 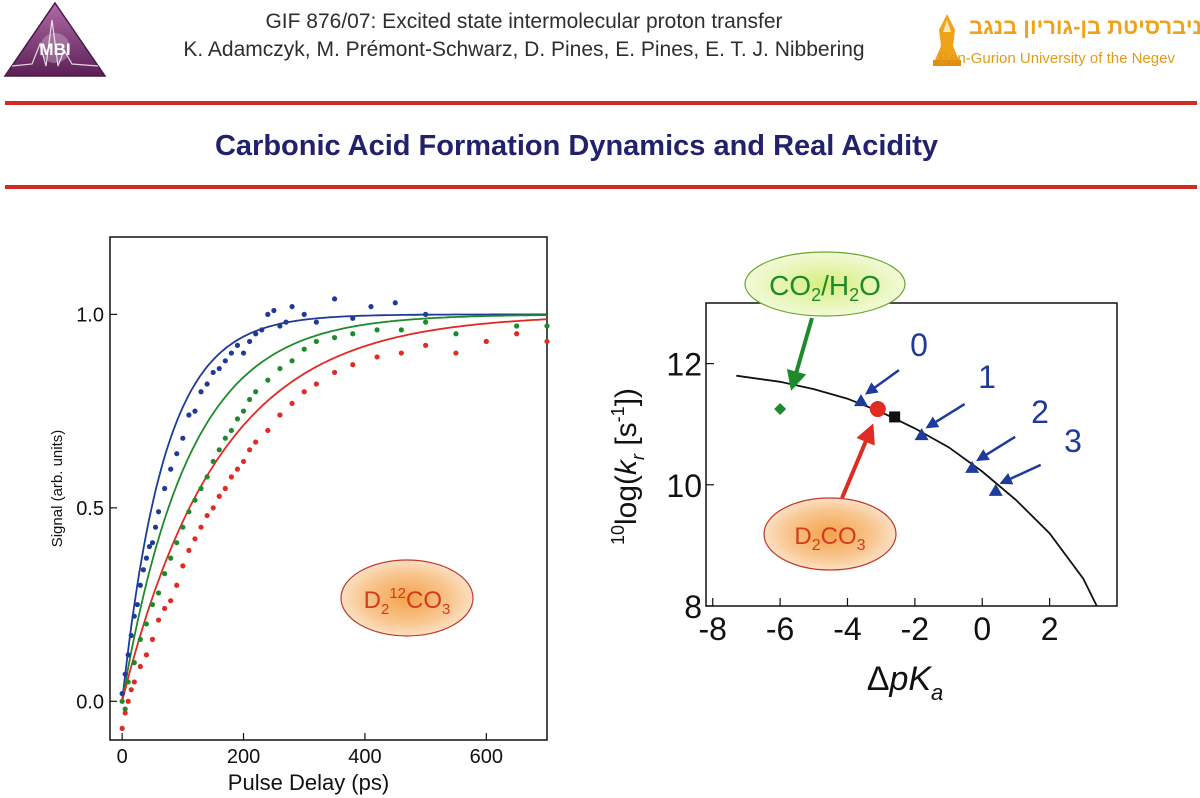 What do you see at coordinates (780, 409) in the screenshot?
I see `data-point-co2` at bounding box center [780, 409].